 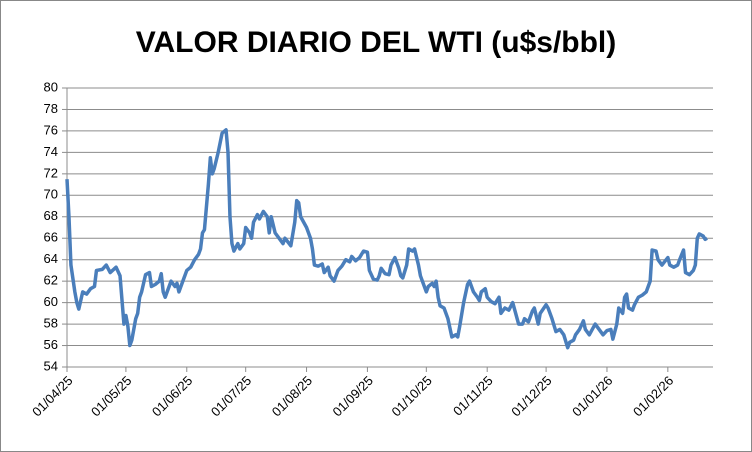 I want to click on chart-title: VALOR DIARIO DEL WTI (u$s/bbl), so click(x=376, y=42).